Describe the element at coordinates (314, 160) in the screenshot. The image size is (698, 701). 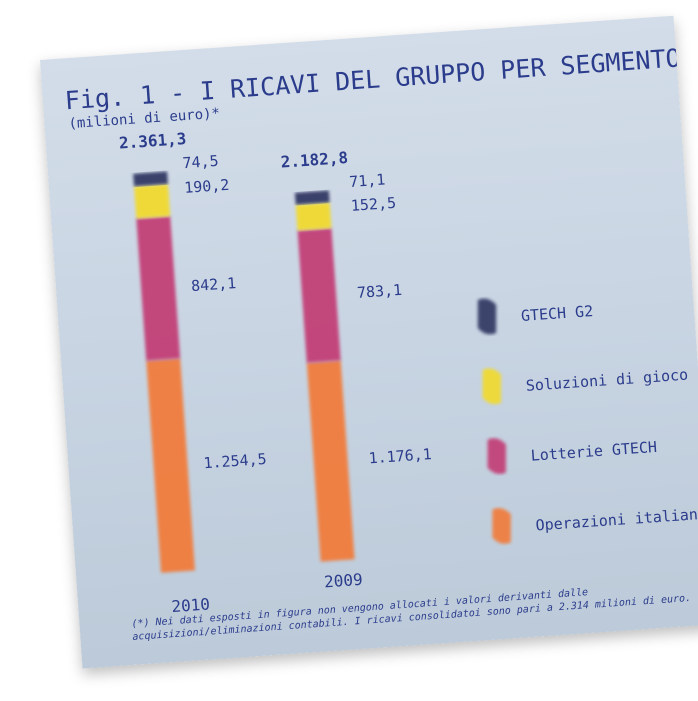
I see `total-label-2009: 2.182,8` at that location.